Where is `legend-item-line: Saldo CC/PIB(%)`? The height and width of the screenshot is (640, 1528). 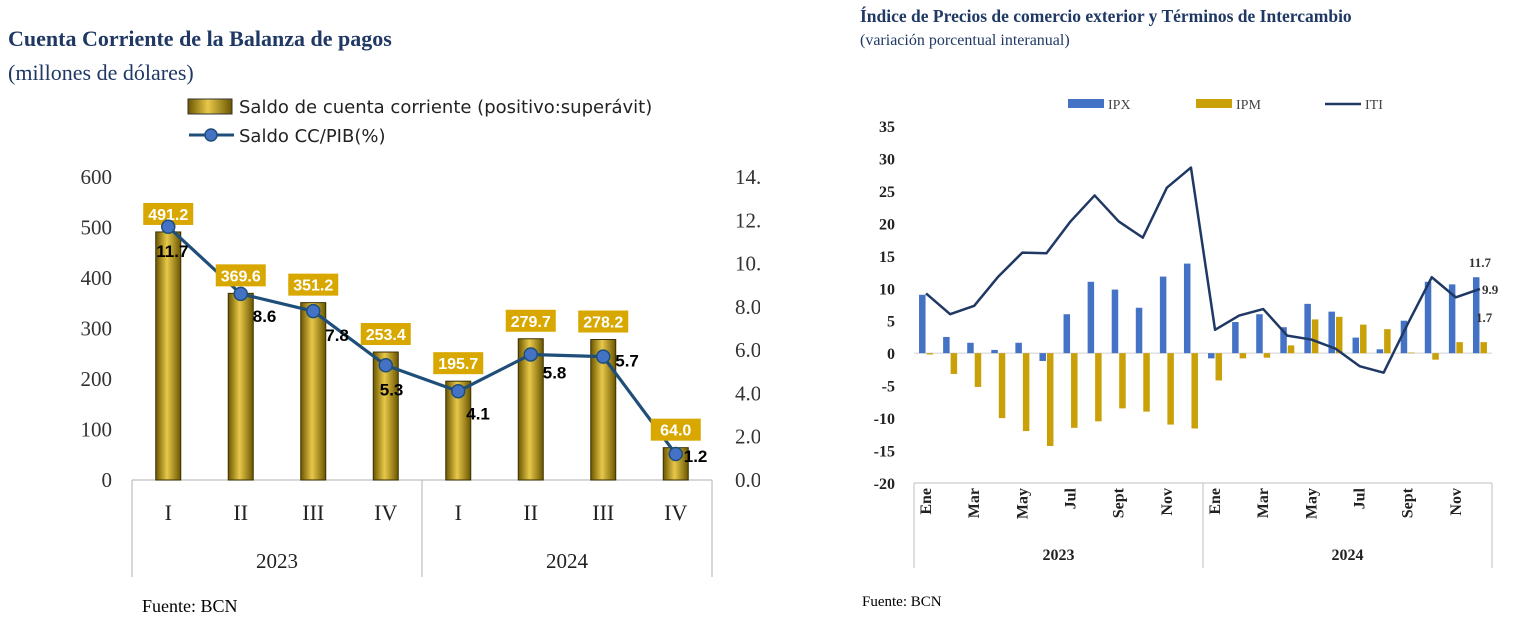 legend-item-line: Saldo CC/PIB(%) is located at coordinates (287, 136).